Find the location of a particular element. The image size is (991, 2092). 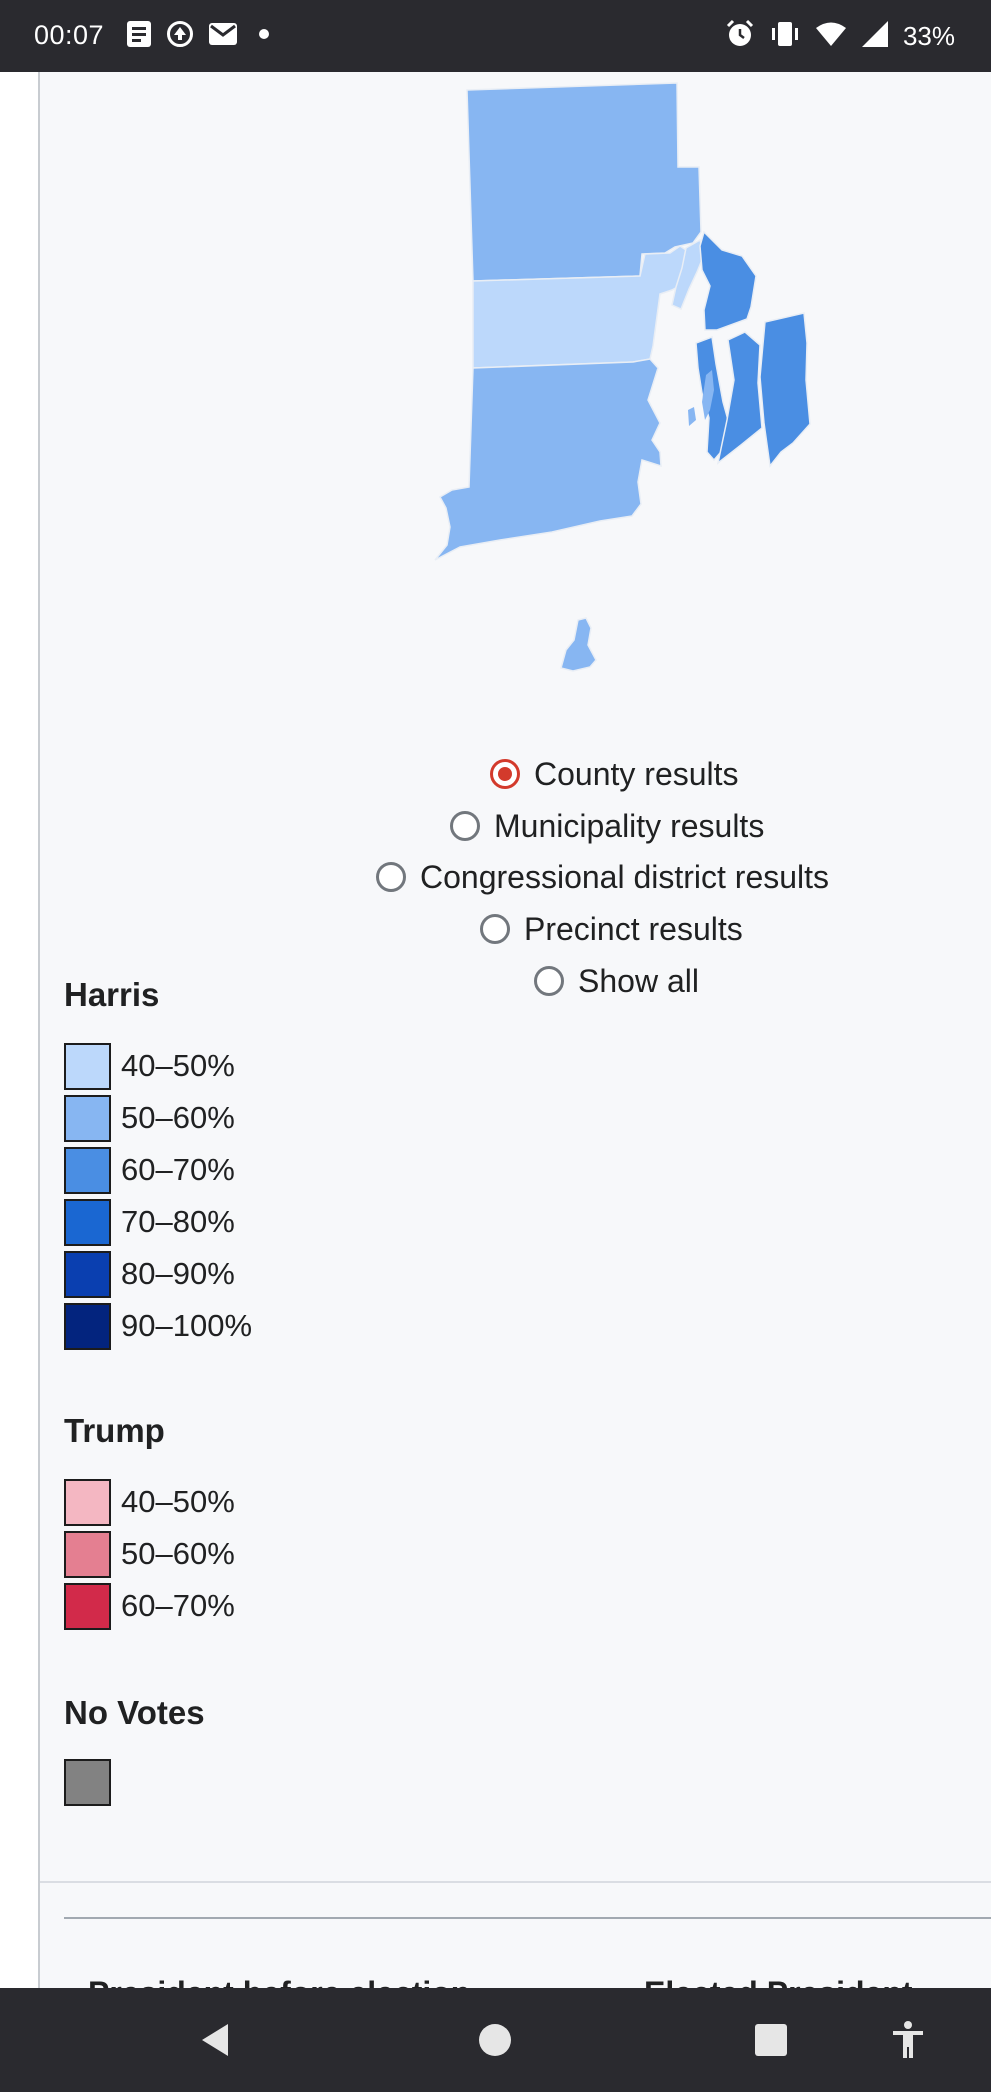

recents-button is located at coordinates (771, 2040).